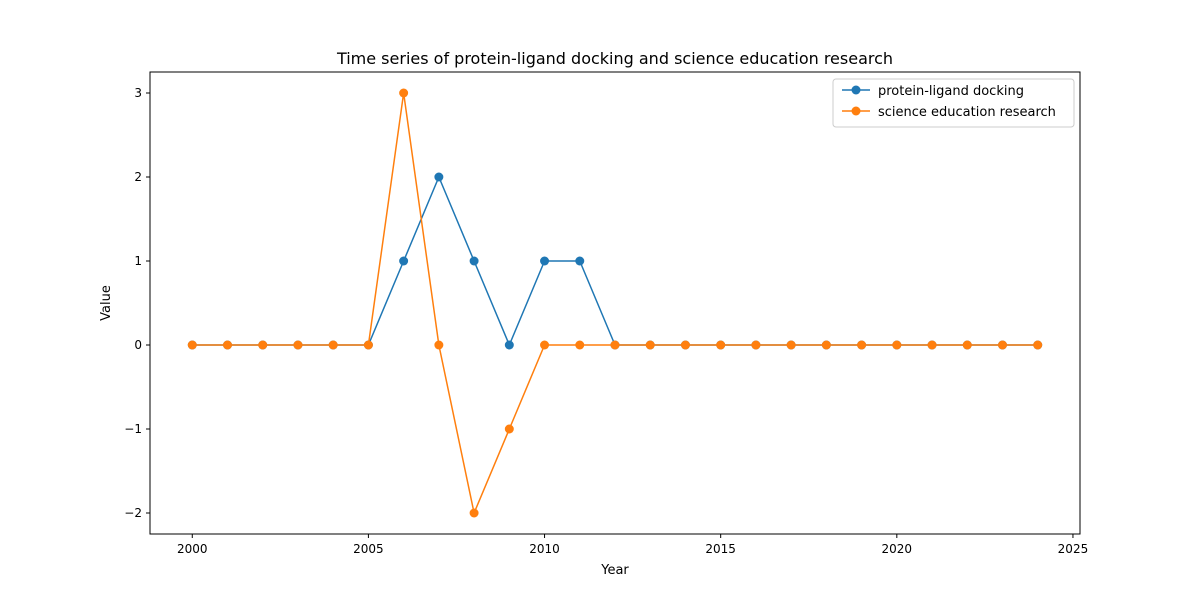 The height and width of the screenshot is (600, 1200). Describe the element at coordinates (897, 345) in the screenshot. I see `point-science-education-research-2020` at that location.